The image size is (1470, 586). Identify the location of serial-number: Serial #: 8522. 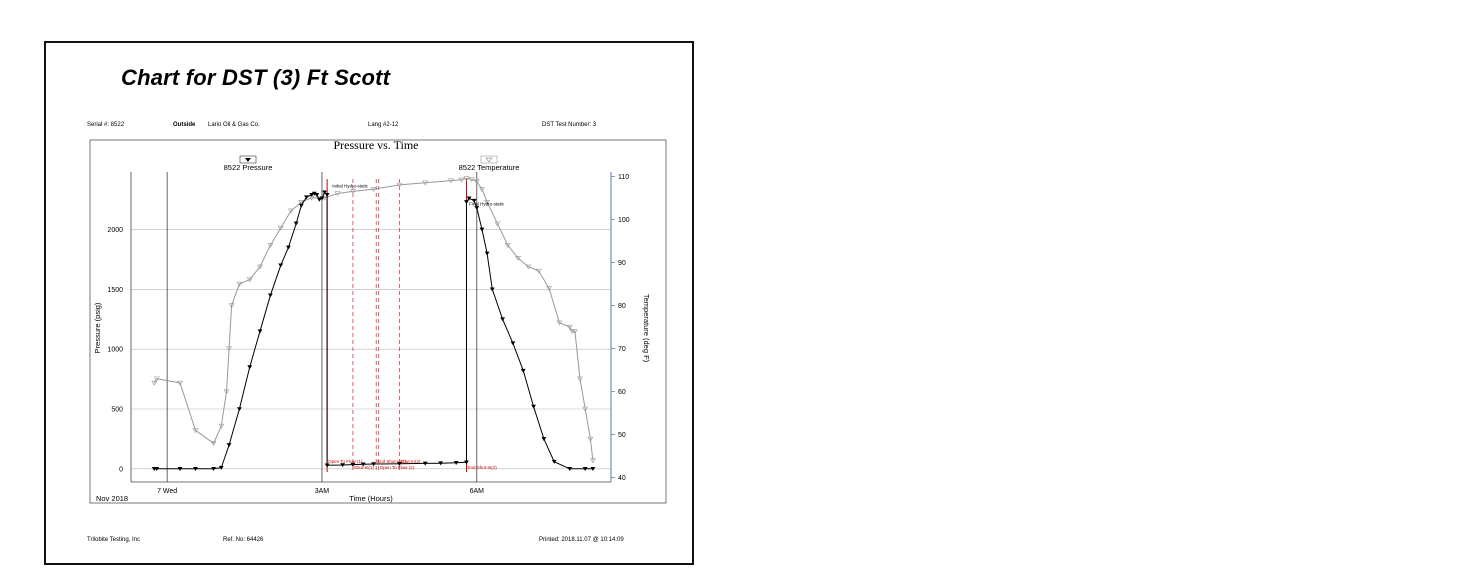
(106, 125).